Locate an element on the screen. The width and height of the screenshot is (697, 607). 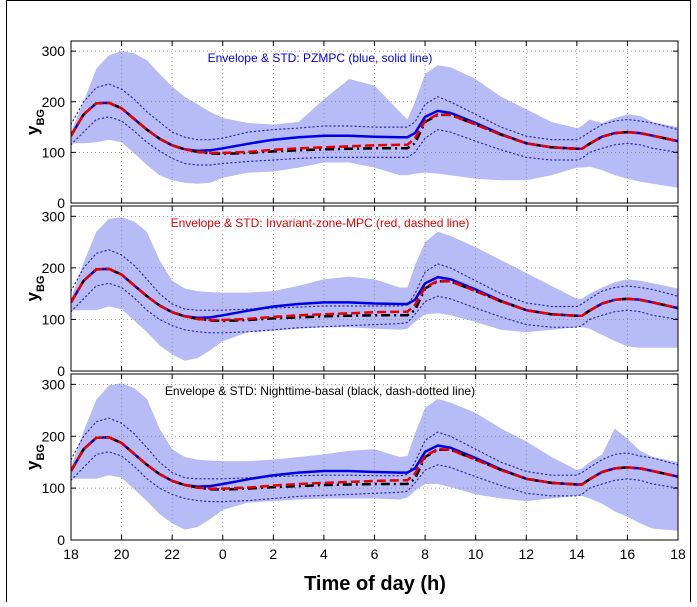
x-tick-label: 0 is located at coordinates (223, 554).